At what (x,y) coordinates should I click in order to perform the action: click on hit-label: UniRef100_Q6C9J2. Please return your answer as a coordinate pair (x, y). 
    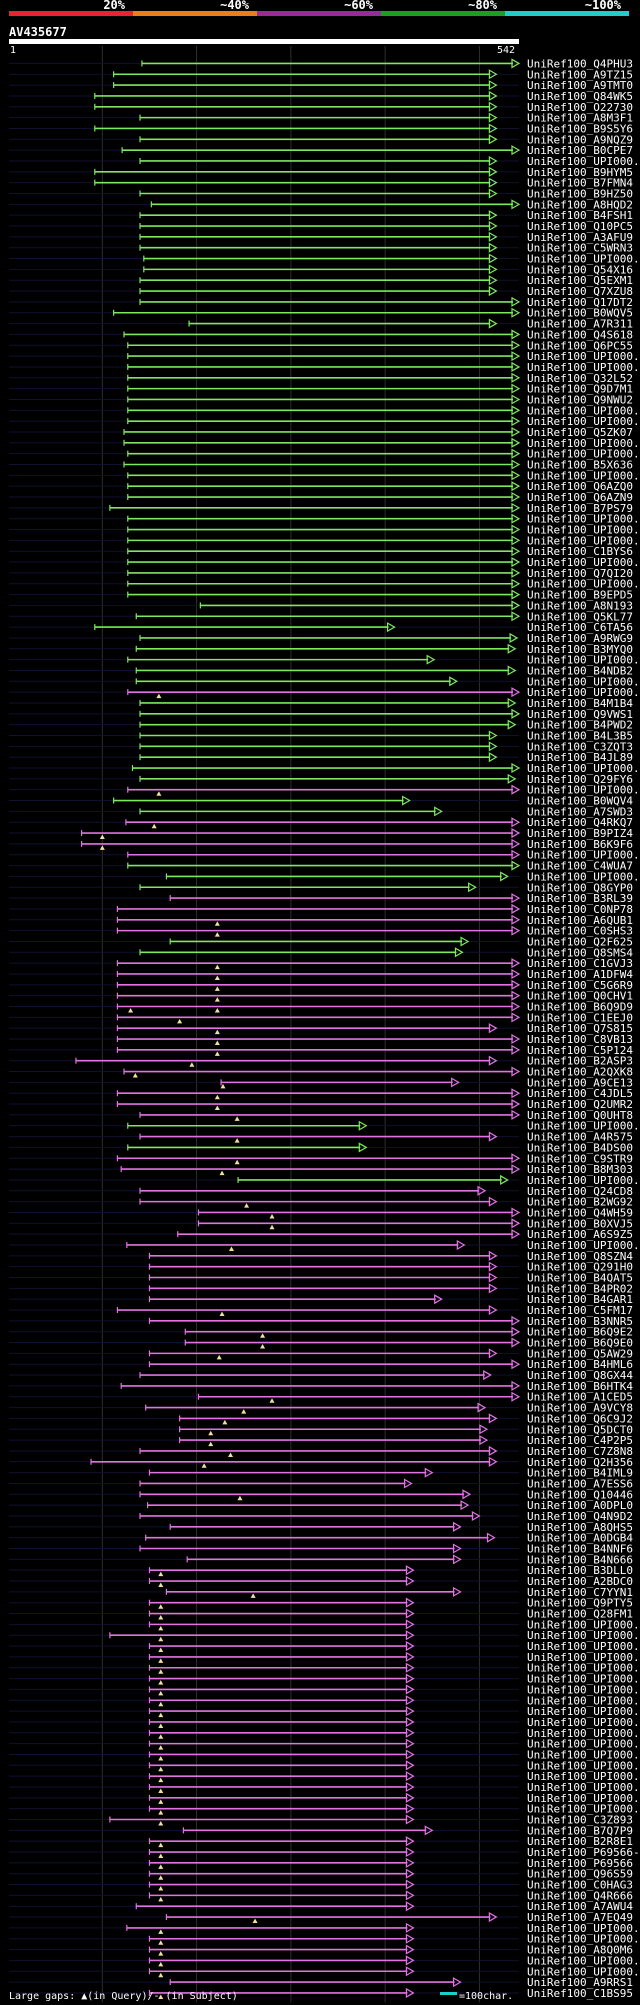
    Looking at the image, I should click on (580, 1418).